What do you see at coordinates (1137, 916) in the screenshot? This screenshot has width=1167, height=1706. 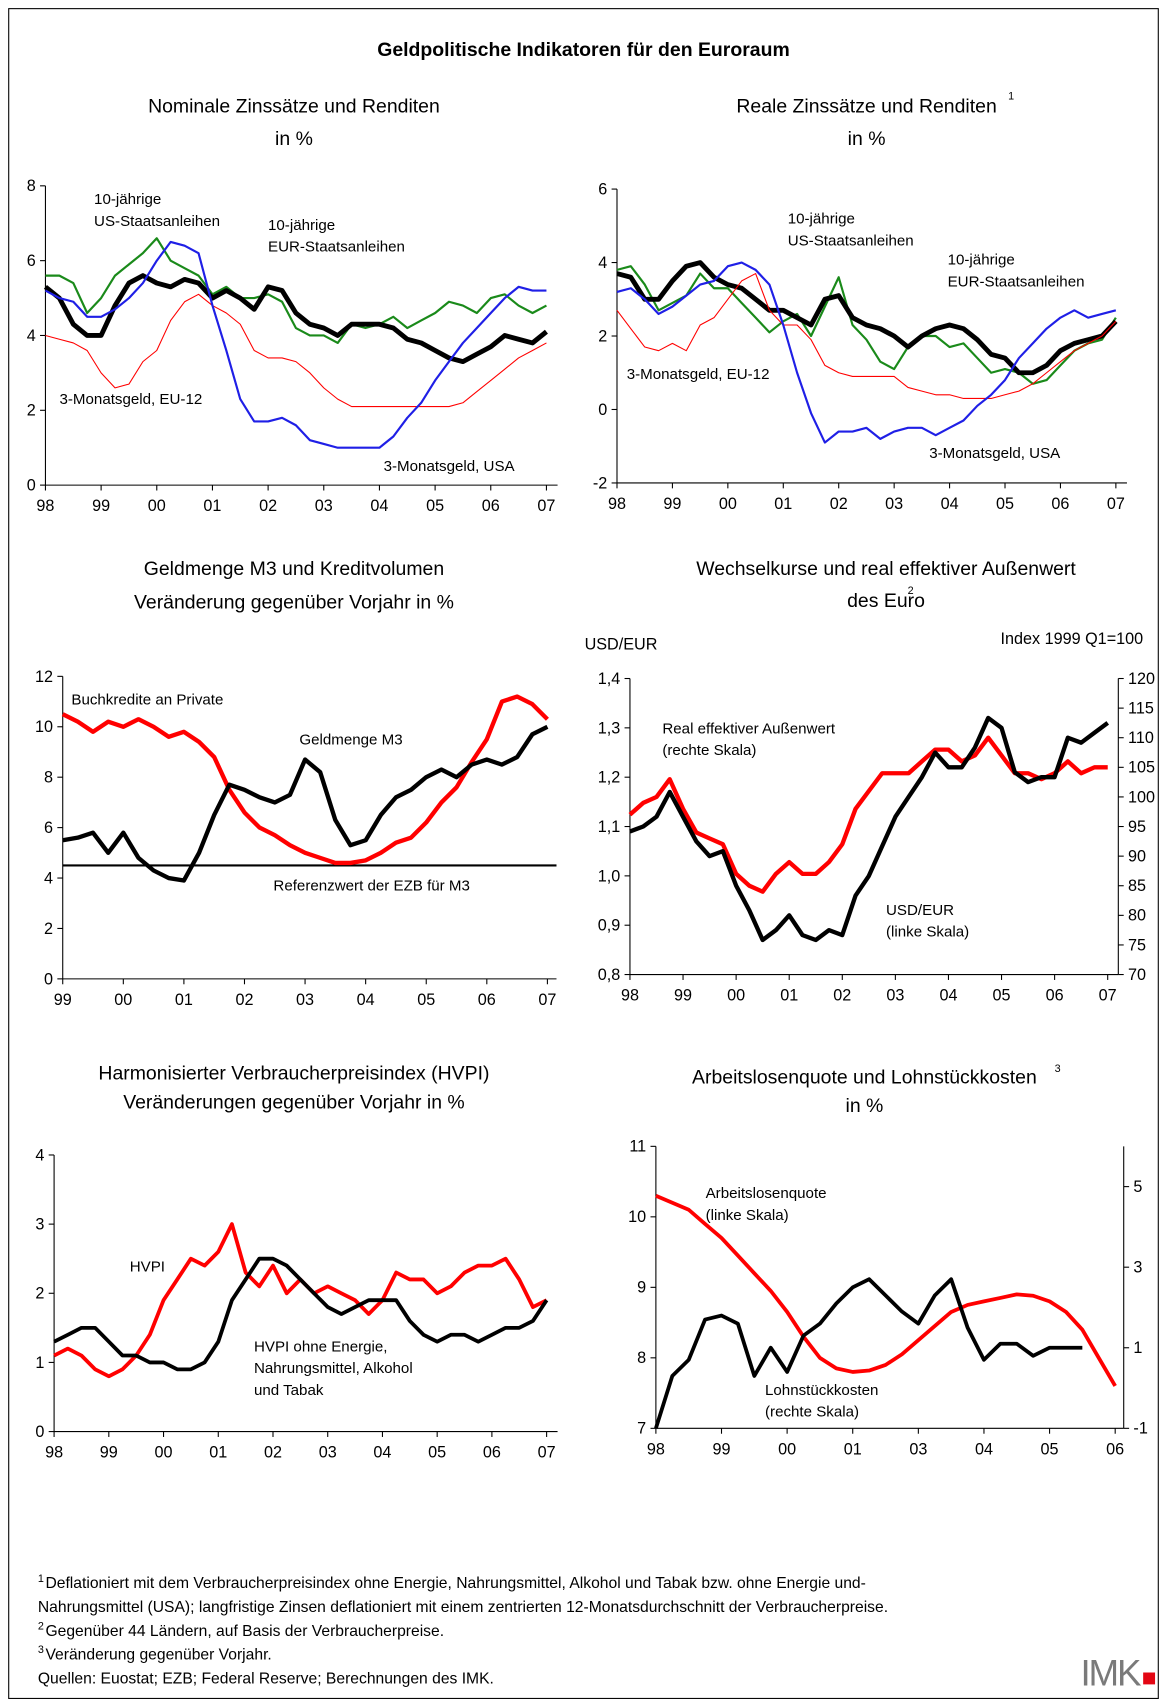 I see `y2-tick-label: 80` at bounding box center [1137, 916].